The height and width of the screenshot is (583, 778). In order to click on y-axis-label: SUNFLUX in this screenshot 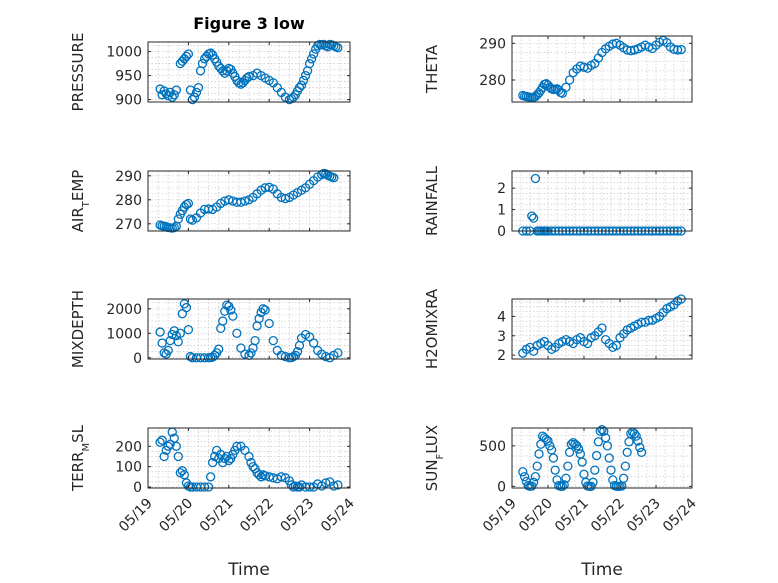, I will do `click(434, 458)`.